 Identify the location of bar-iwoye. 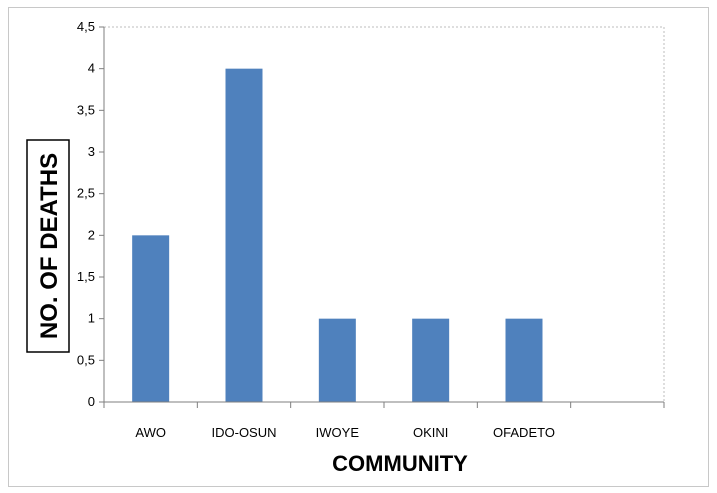
(337, 360).